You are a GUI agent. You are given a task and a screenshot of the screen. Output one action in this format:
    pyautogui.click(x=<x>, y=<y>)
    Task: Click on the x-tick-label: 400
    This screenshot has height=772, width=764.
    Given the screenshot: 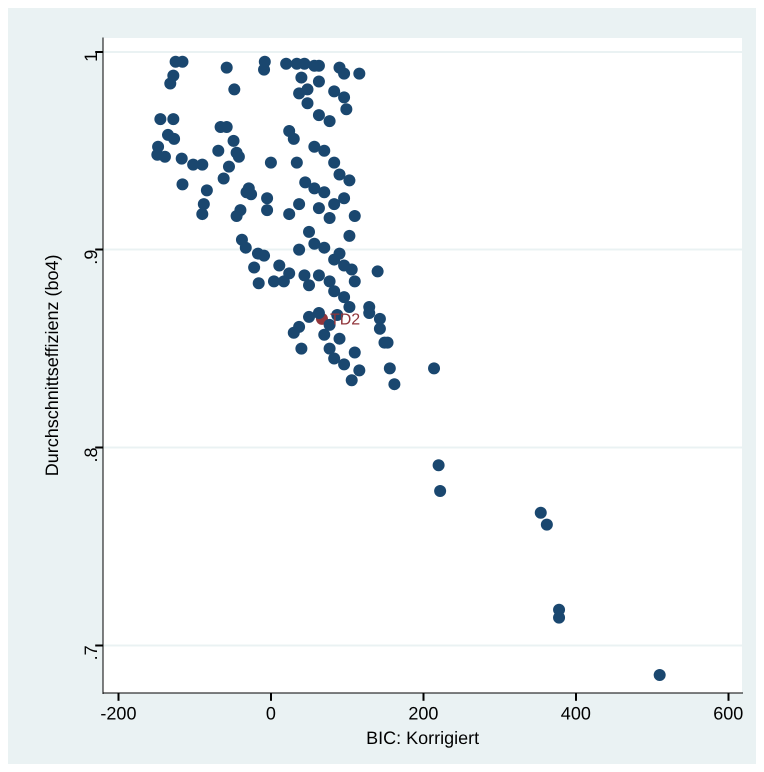 What is the action you would take?
    pyautogui.click(x=575, y=714)
    